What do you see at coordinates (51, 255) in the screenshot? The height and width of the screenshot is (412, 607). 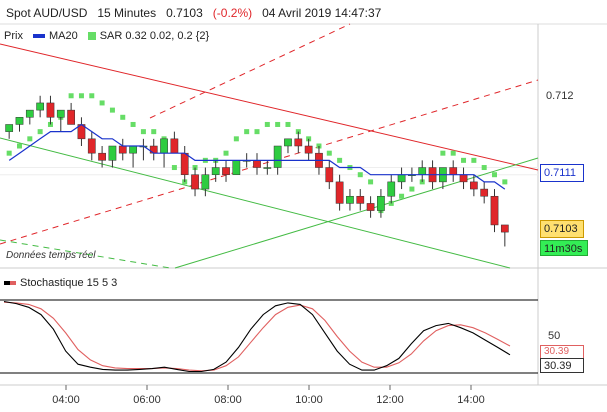 I see `realtime-label: Données temps réel` at bounding box center [51, 255].